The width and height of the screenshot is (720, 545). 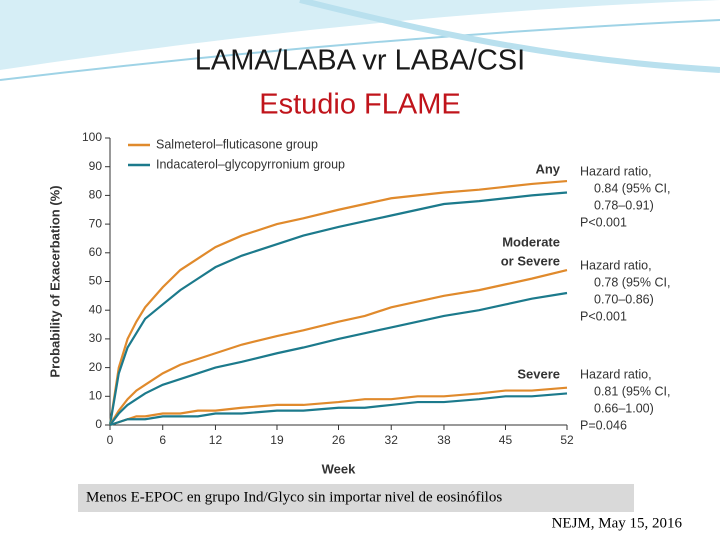 I want to click on curve-label: Severe, so click(x=538, y=373).